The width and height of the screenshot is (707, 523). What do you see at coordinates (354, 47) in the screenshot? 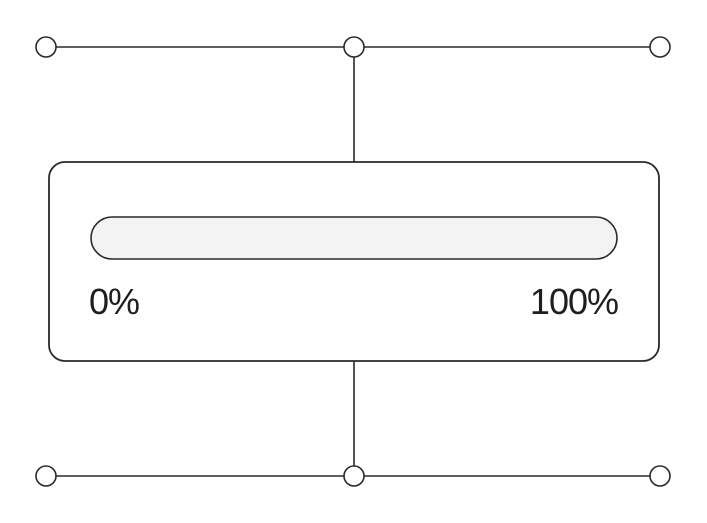
I see `top-center-node` at bounding box center [354, 47].